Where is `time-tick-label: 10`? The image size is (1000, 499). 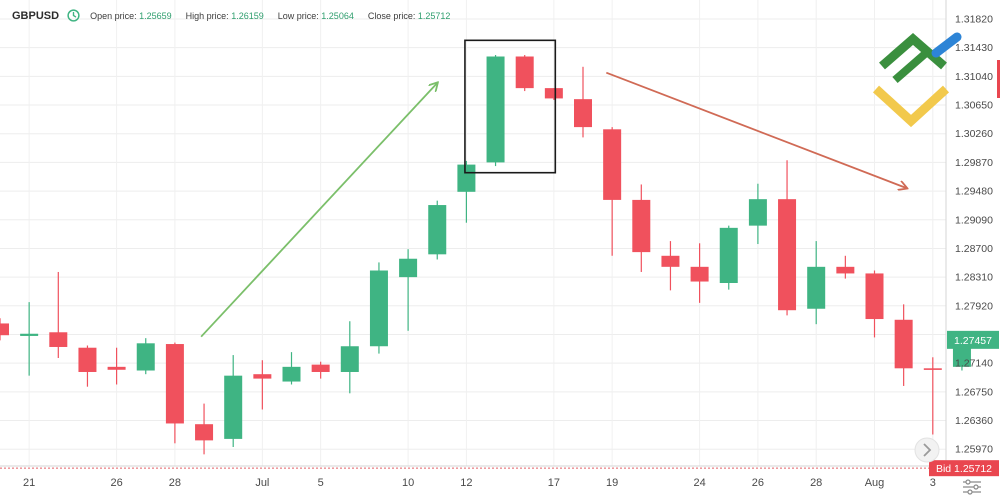
time-tick-label: 10 is located at coordinates (408, 483).